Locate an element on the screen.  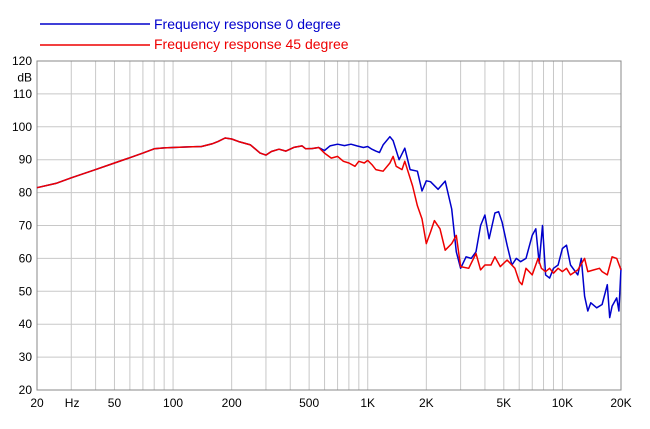
x-tick-label: 50 is located at coordinates (115, 403).